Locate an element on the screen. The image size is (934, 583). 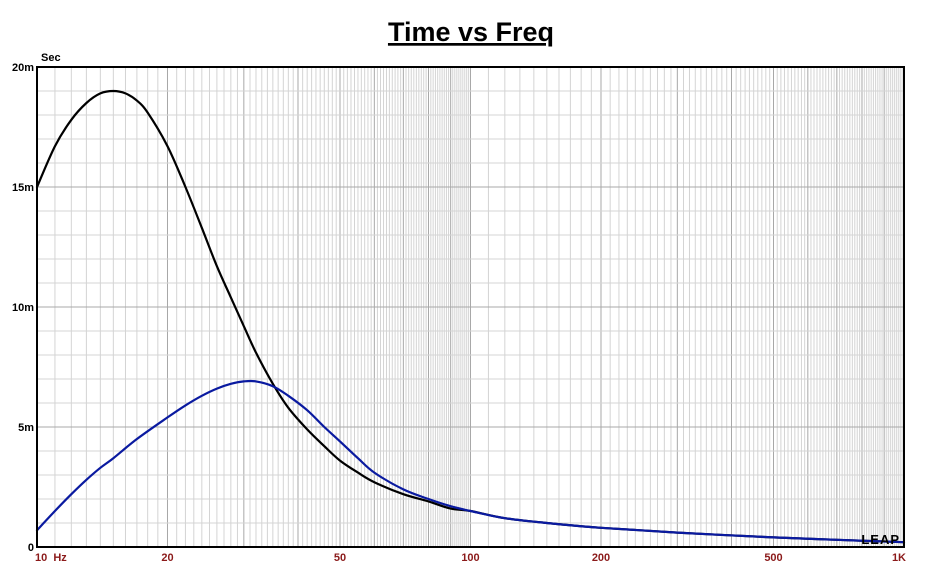
y-tick-label: 0 is located at coordinates (31, 548).